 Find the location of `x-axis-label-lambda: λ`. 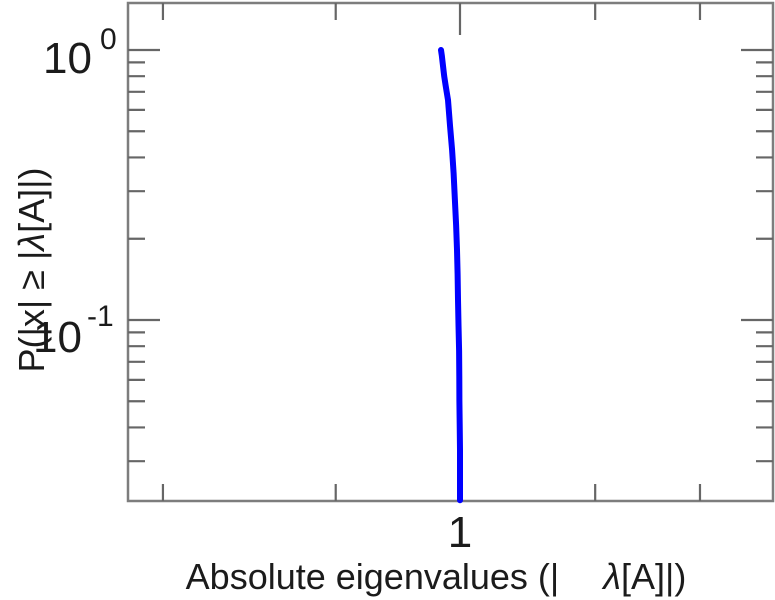

x-axis-label-lambda: λ is located at coordinates (611, 576).